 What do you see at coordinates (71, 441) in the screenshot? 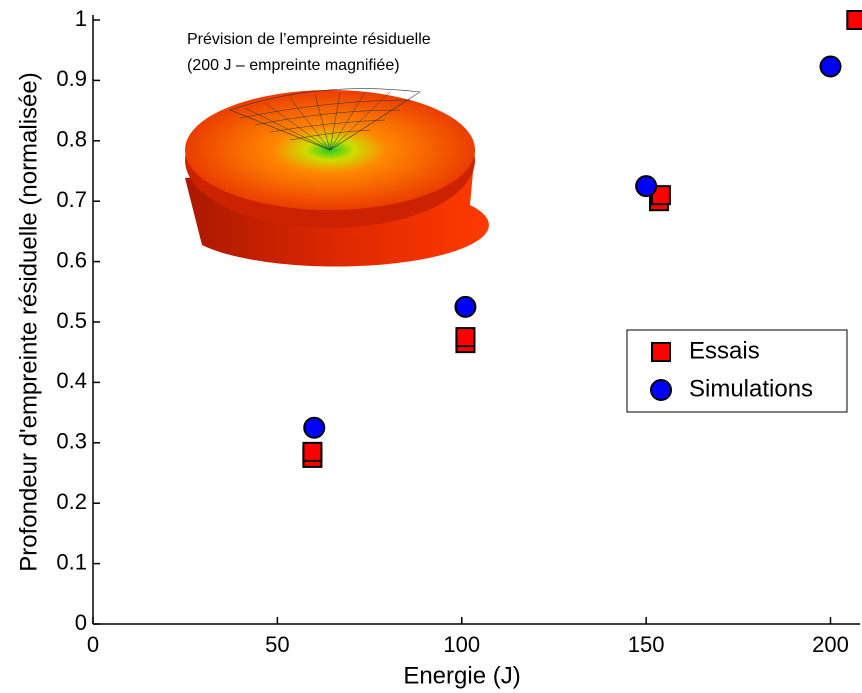
I see `y-tick-label: 0.3` at bounding box center [71, 441].